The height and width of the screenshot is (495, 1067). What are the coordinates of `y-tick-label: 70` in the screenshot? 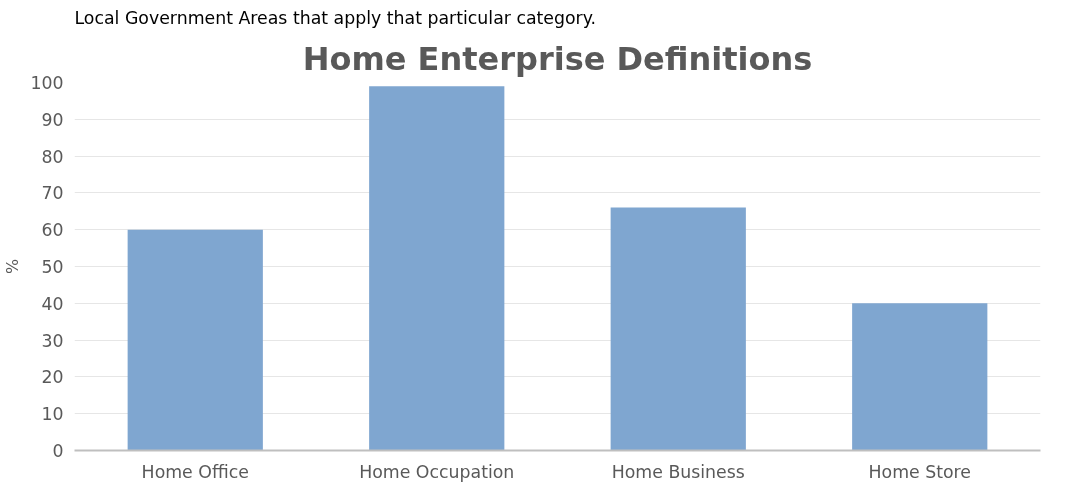 It's located at (52, 193).